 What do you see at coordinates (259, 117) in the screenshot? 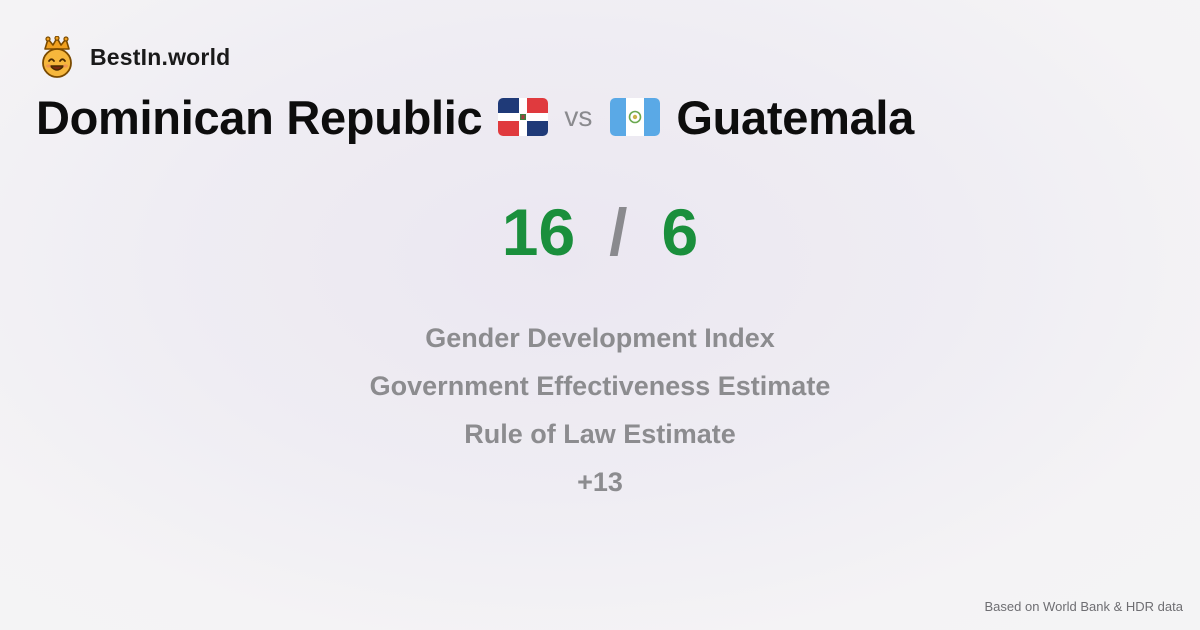
I see `country-left-name: Dominican Republic` at bounding box center [259, 117].